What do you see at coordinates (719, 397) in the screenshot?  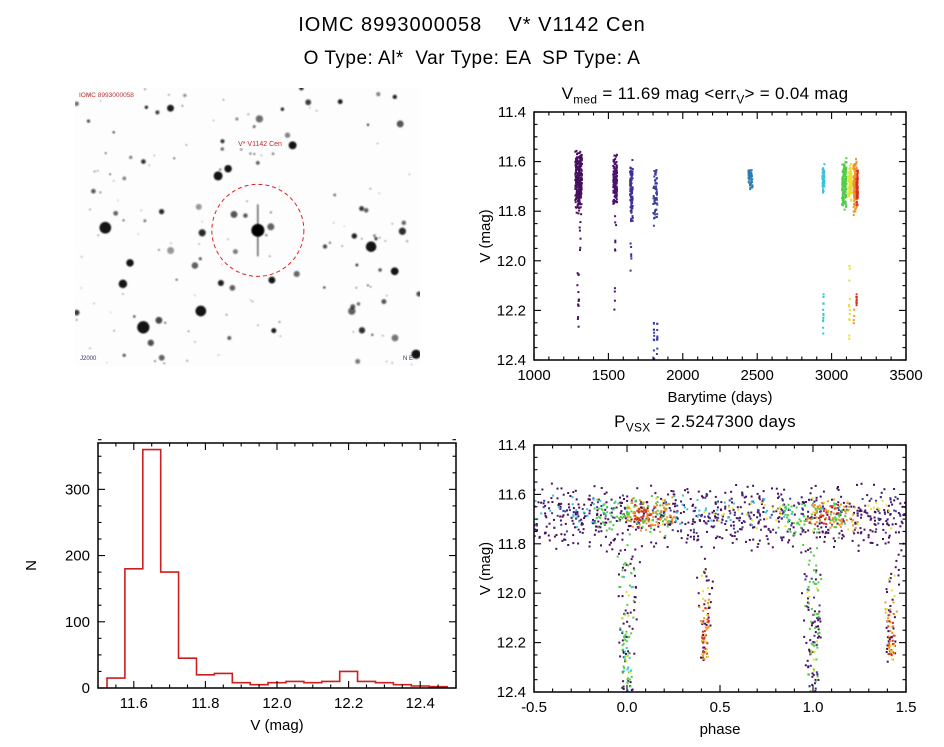 I see `x-axis-label: Barytime (days)` at bounding box center [719, 397].